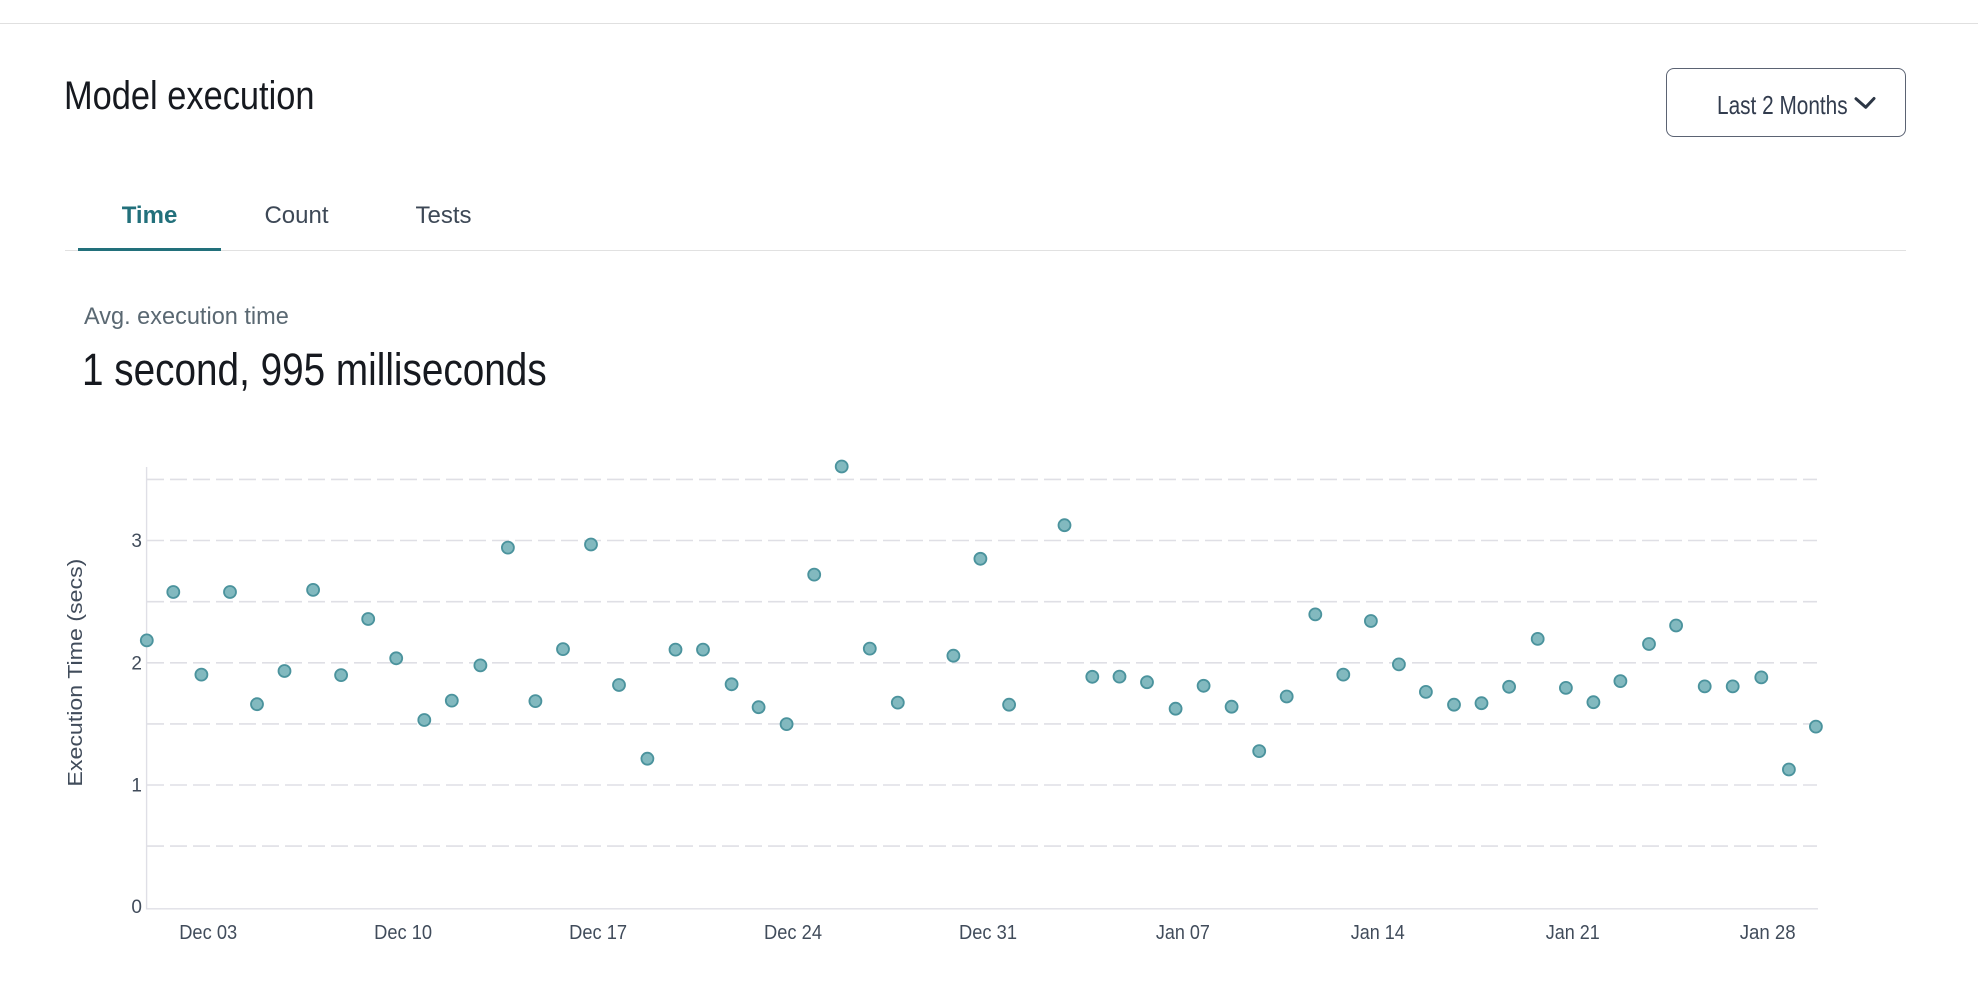 The image size is (1978, 1000). What do you see at coordinates (598, 933) in the screenshot?
I see `svg-text: Dec 17` at bounding box center [598, 933].